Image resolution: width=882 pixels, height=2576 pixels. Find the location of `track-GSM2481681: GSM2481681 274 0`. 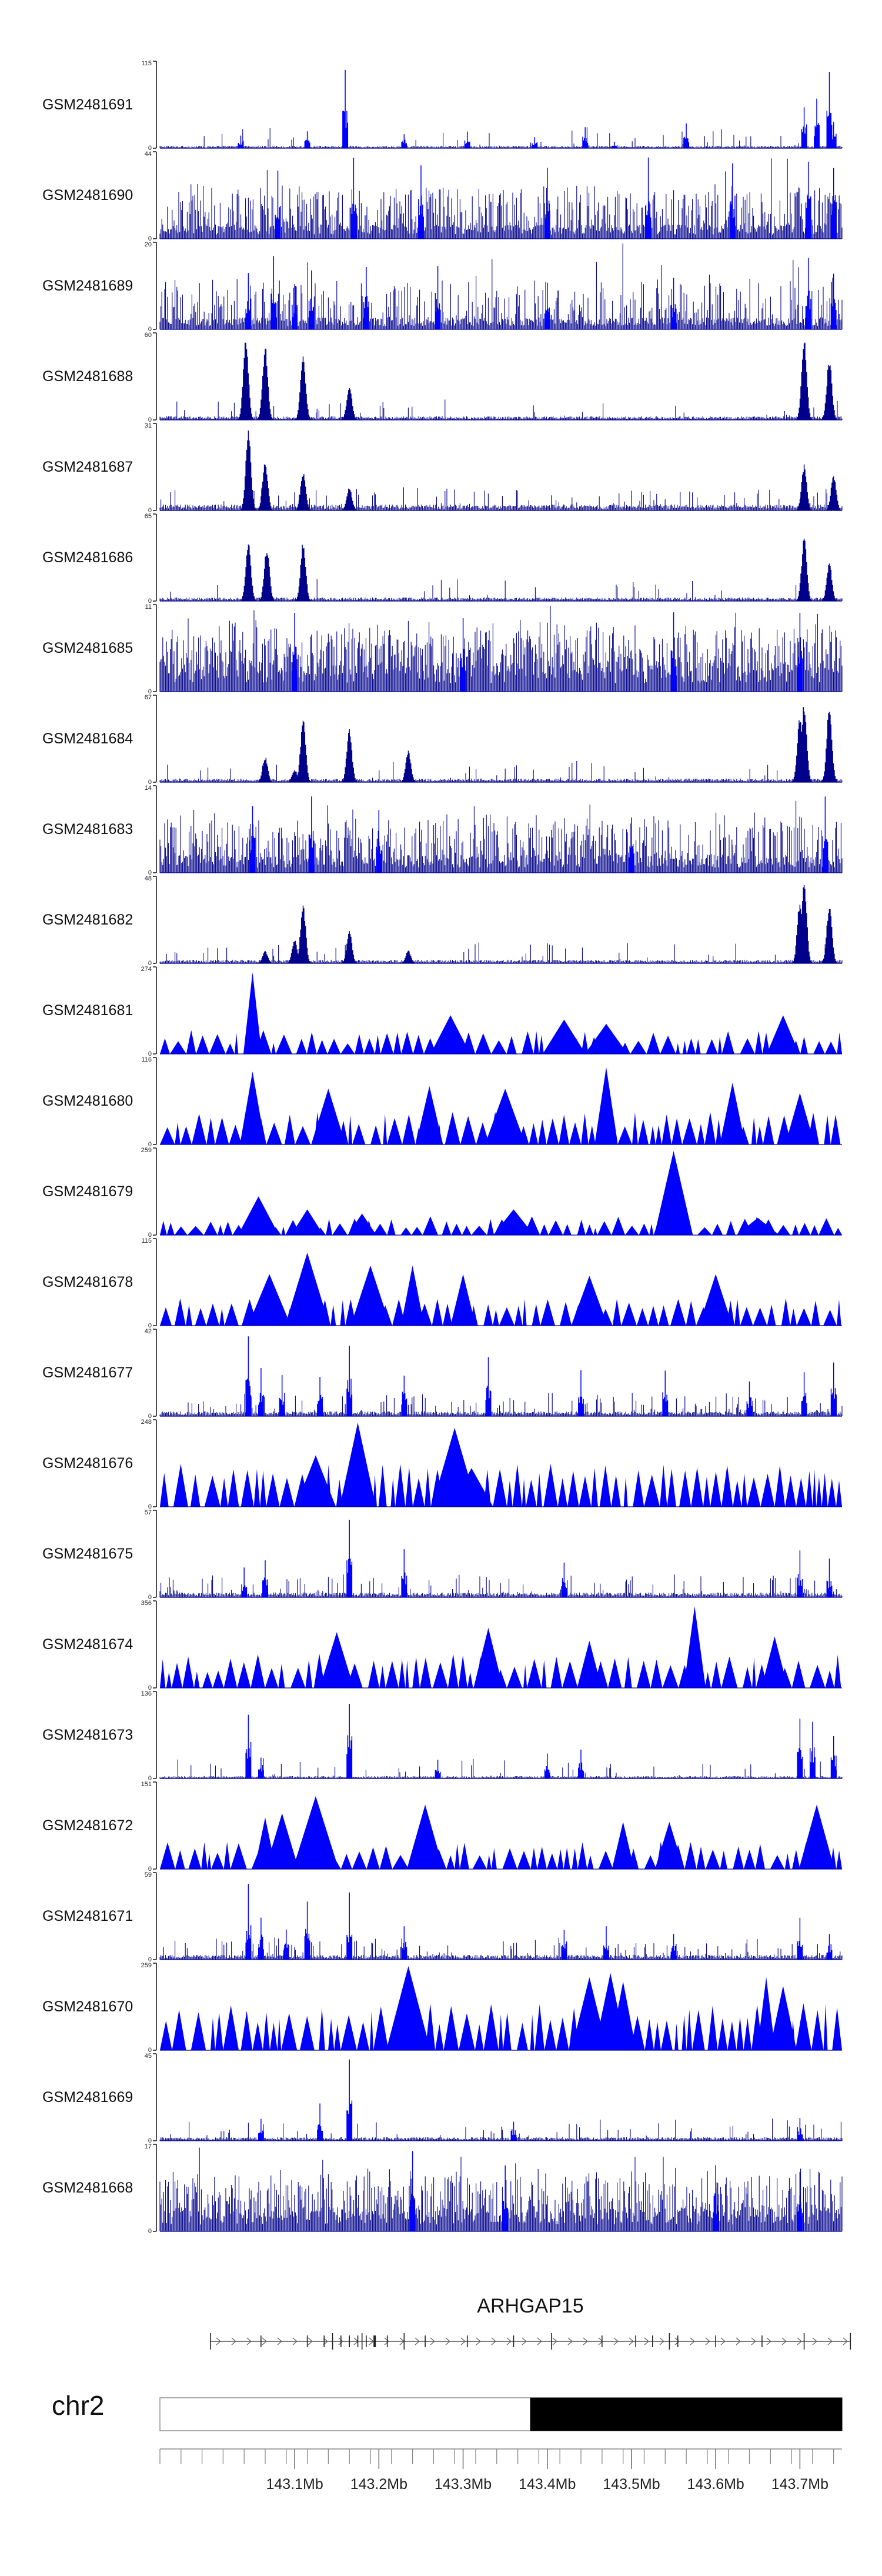

track-GSM2481681: GSM2481681 274 0 is located at coordinates (442, 1011).